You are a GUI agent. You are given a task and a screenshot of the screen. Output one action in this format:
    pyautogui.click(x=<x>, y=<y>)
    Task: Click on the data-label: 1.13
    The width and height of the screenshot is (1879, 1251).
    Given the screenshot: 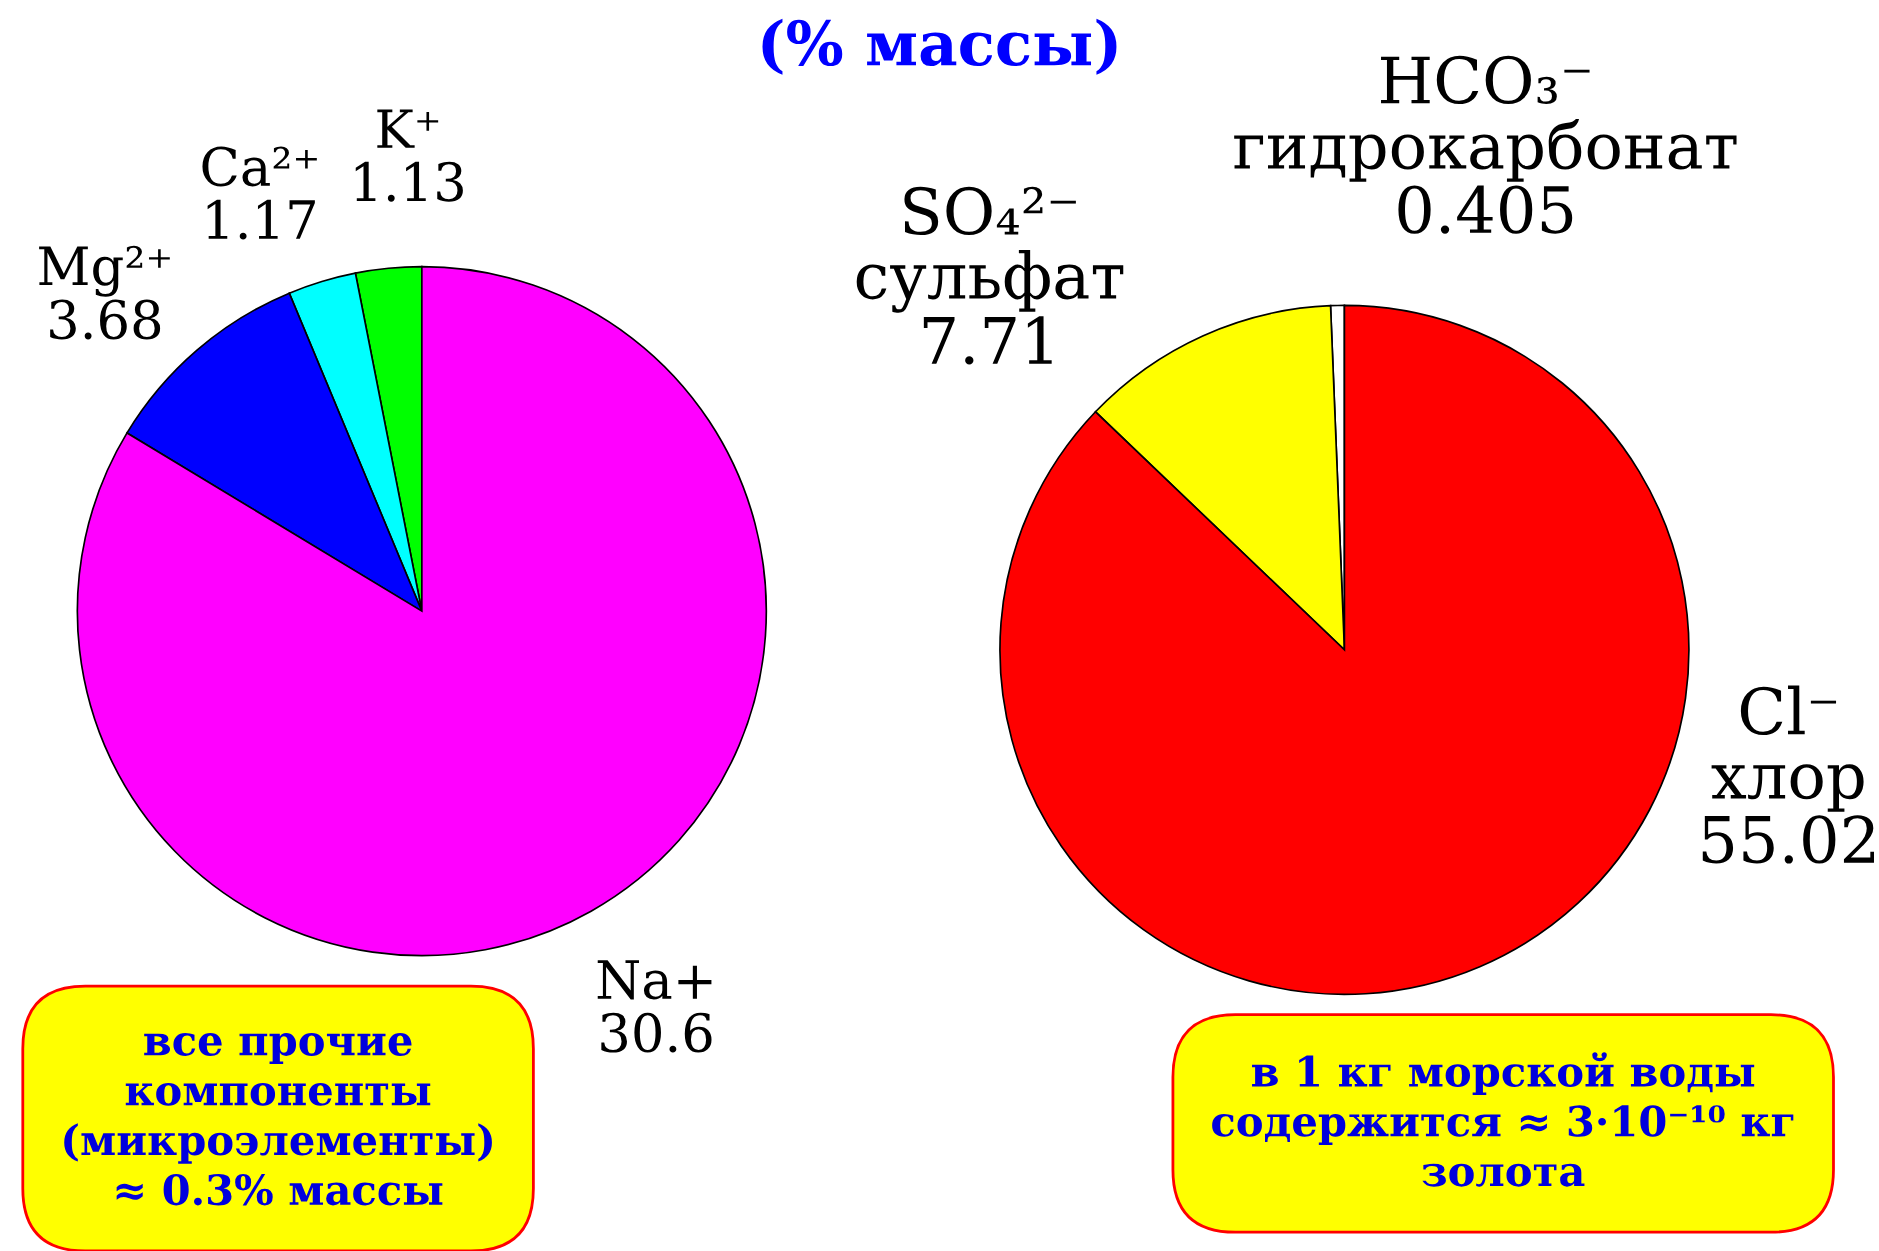 What is the action you would take?
    pyautogui.click(x=409, y=181)
    